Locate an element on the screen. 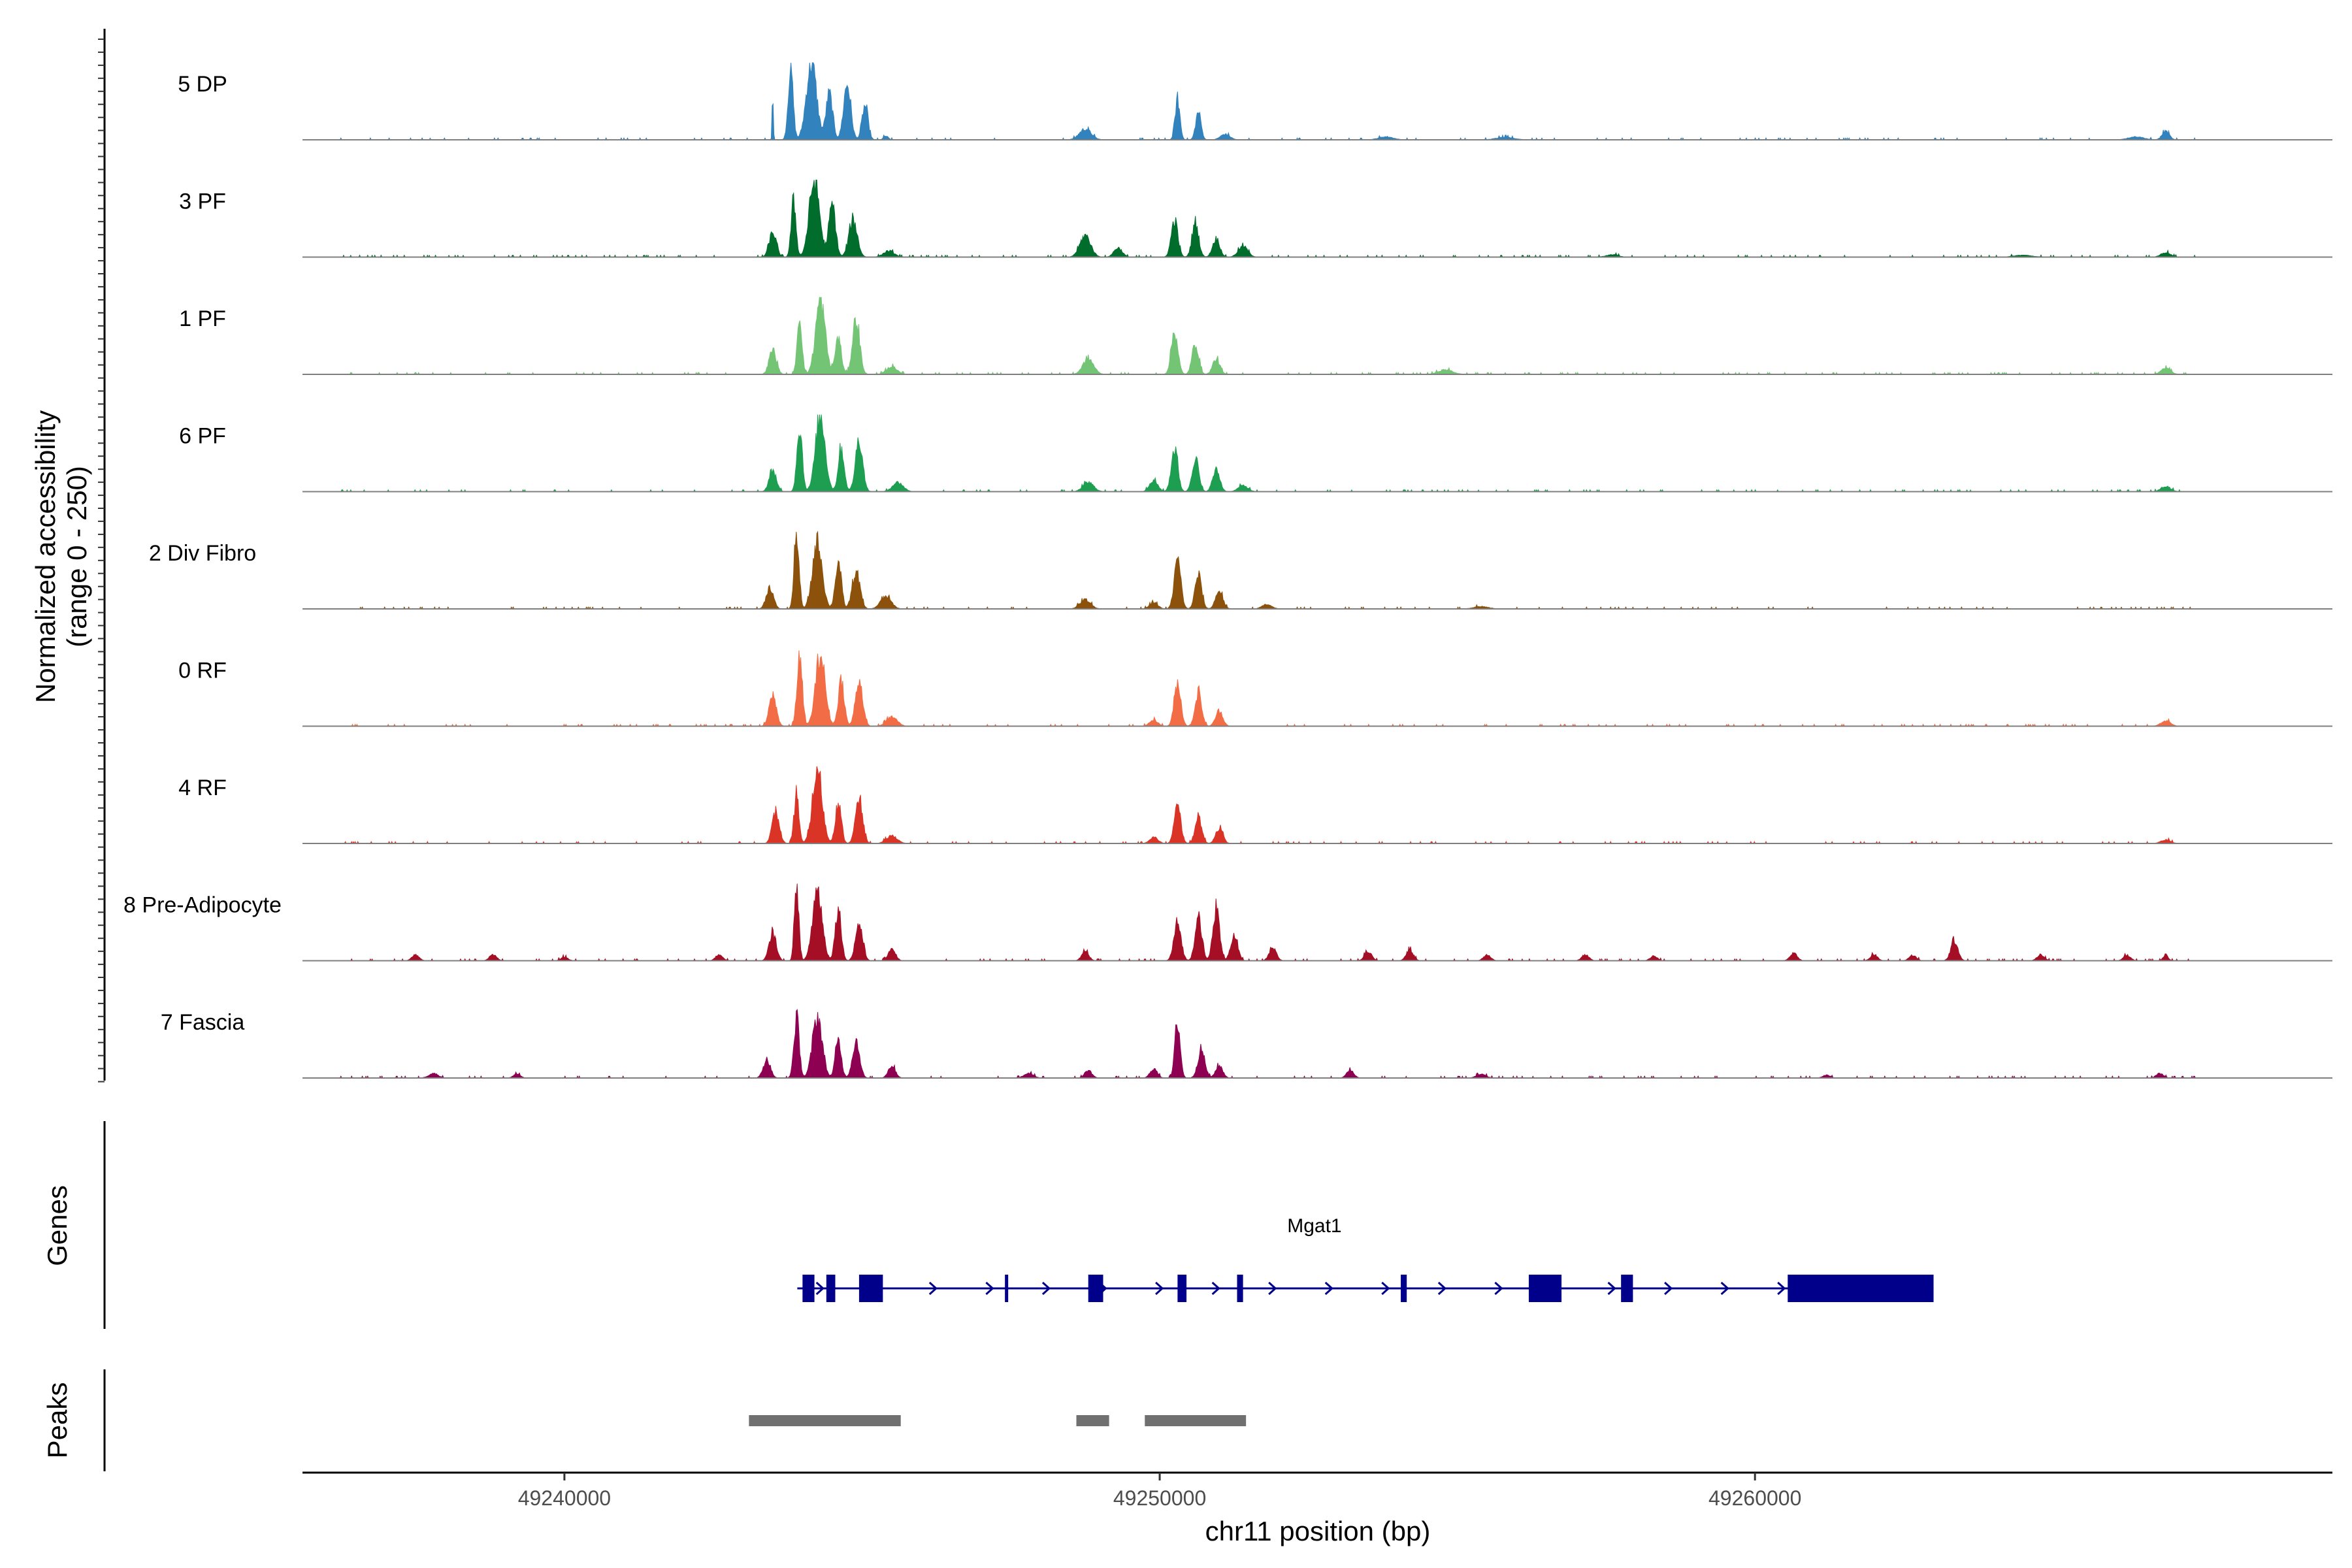  accessibility-y-axis is located at coordinates (102, 556).